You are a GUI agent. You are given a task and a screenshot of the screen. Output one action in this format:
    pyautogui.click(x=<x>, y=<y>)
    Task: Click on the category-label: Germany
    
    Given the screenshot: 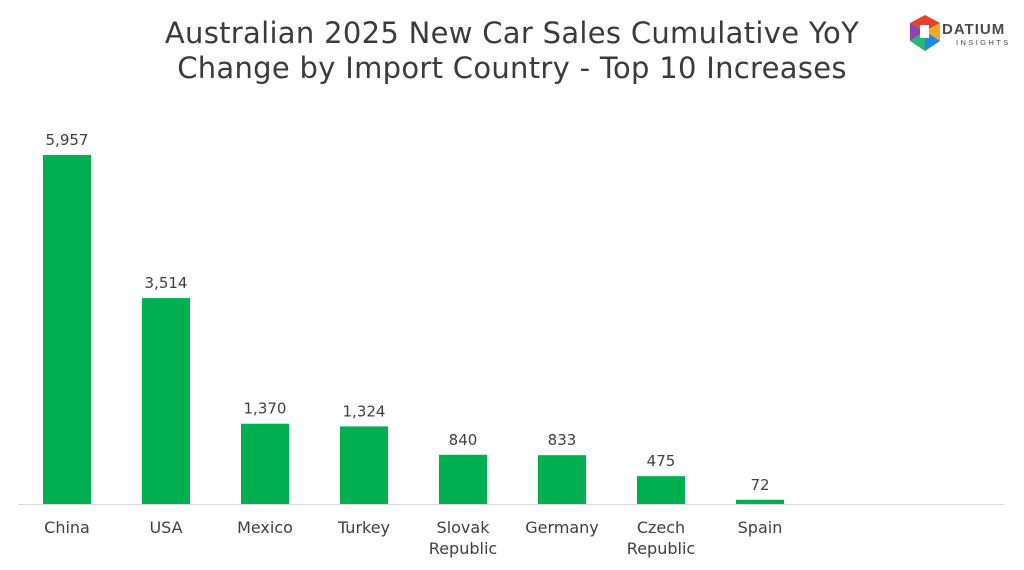 What is the action you would take?
    pyautogui.click(x=562, y=527)
    